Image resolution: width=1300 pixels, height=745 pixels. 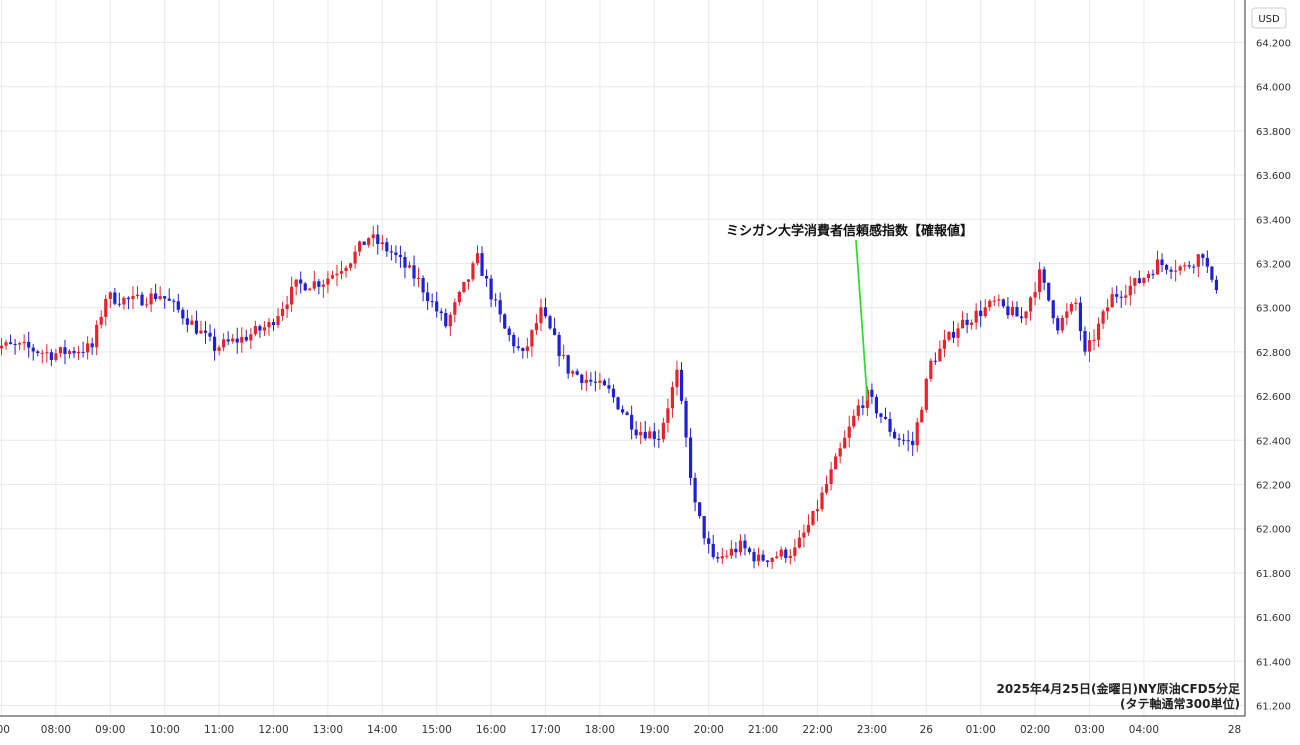 What do you see at coordinates (817, 730) in the screenshot?
I see `x-tick-label: 22:00` at bounding box center [817, 730].